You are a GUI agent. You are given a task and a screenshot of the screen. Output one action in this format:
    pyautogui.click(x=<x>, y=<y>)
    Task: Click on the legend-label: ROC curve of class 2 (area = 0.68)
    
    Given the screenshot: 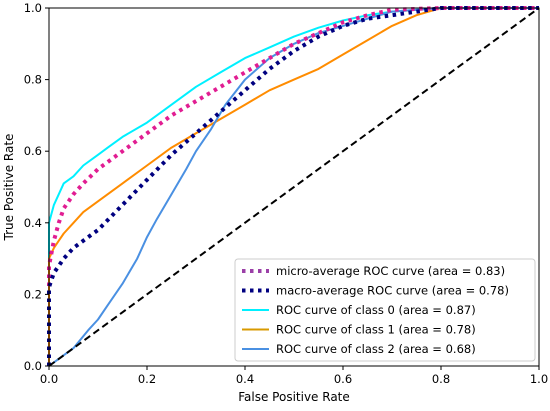 What is the action you would take?
    pyautogui.click(x=376, y=349)
    